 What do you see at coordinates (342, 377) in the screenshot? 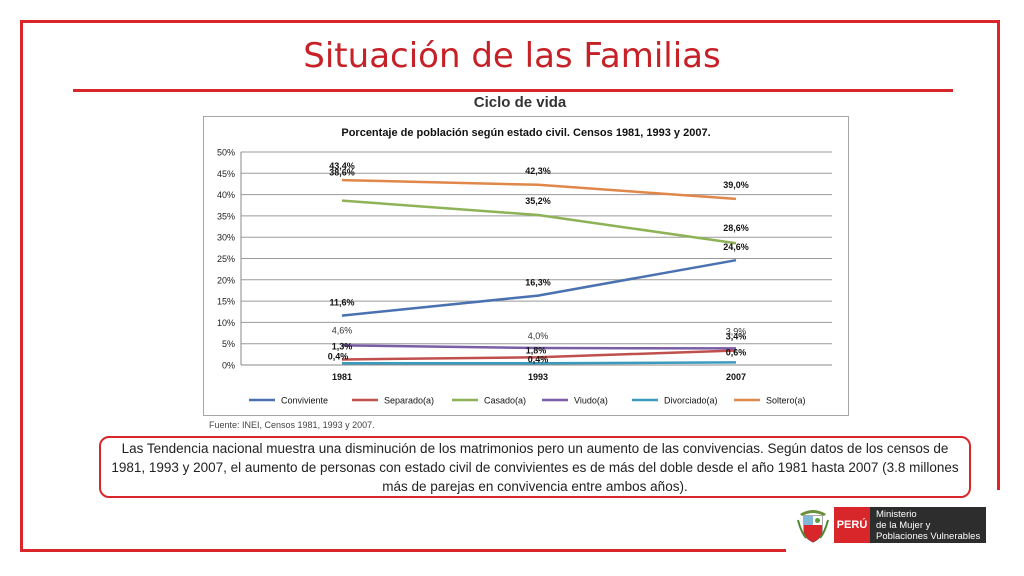
I see `x-tick-label: 1981` at bounding box center [342, 377].